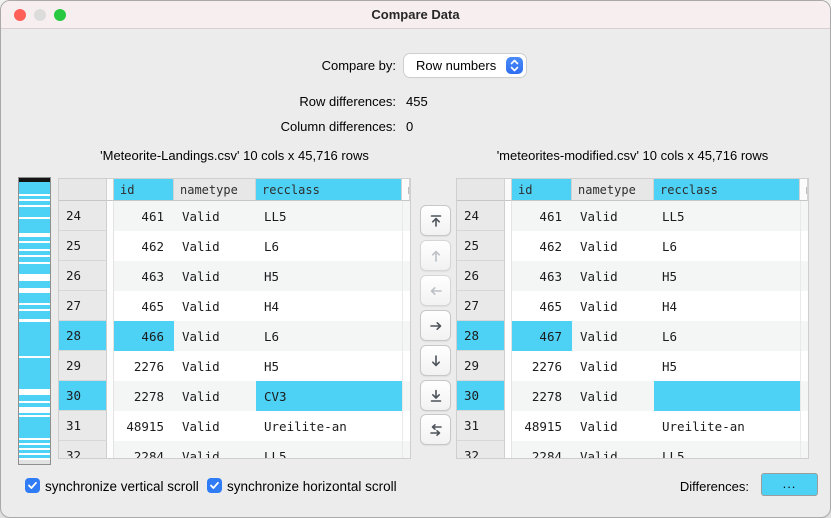  What do you see at coordinates (83, 426) in the screenshot?
I see `row-number-cell: 31` at bounding box center [83, 426].